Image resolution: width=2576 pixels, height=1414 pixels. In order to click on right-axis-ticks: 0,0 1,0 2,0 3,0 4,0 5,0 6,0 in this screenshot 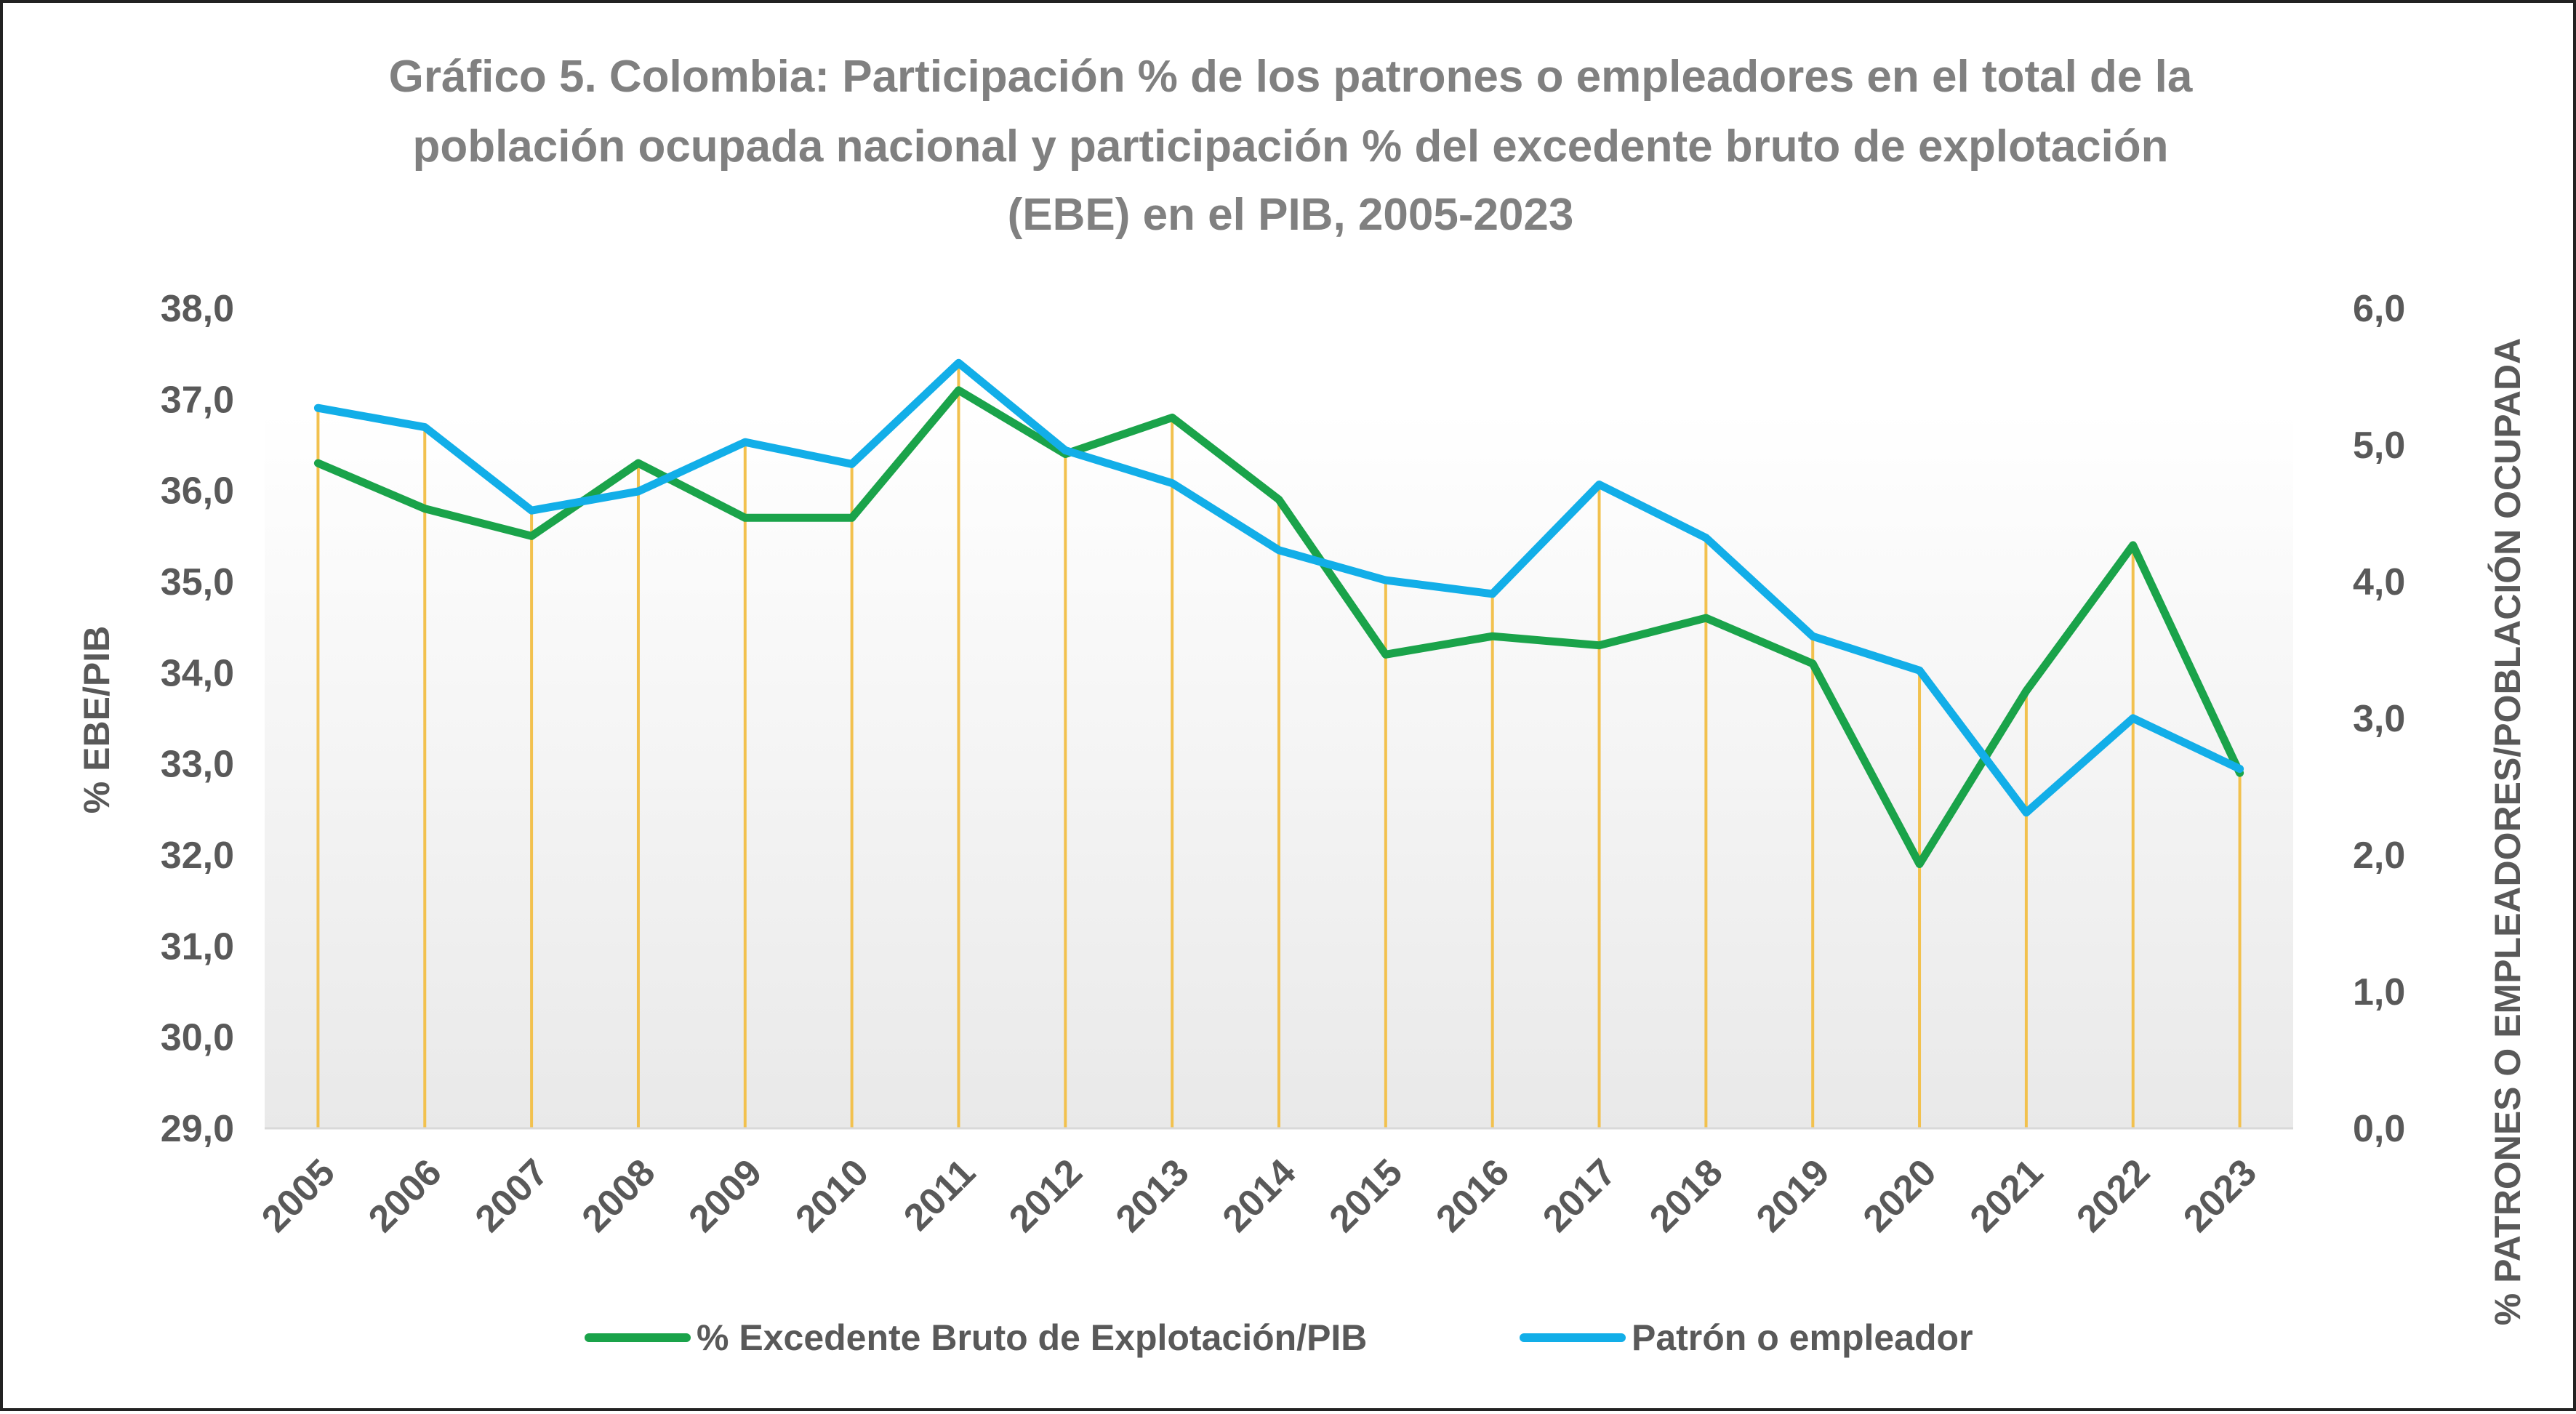, I will do `click(2379, 719)`.